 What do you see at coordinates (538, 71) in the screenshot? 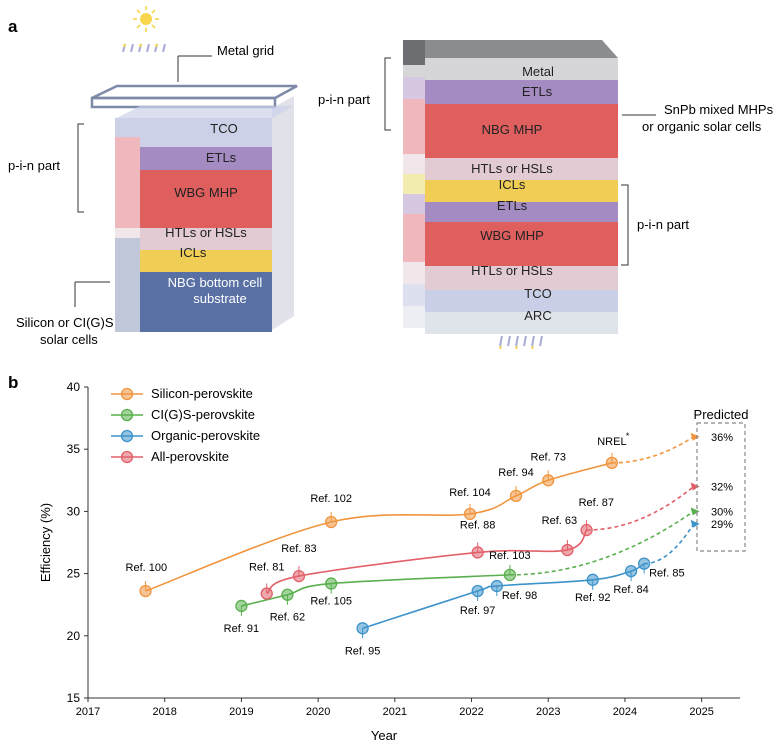
I see `layer-label-metal: Metal` at bounding box center [538, 71].